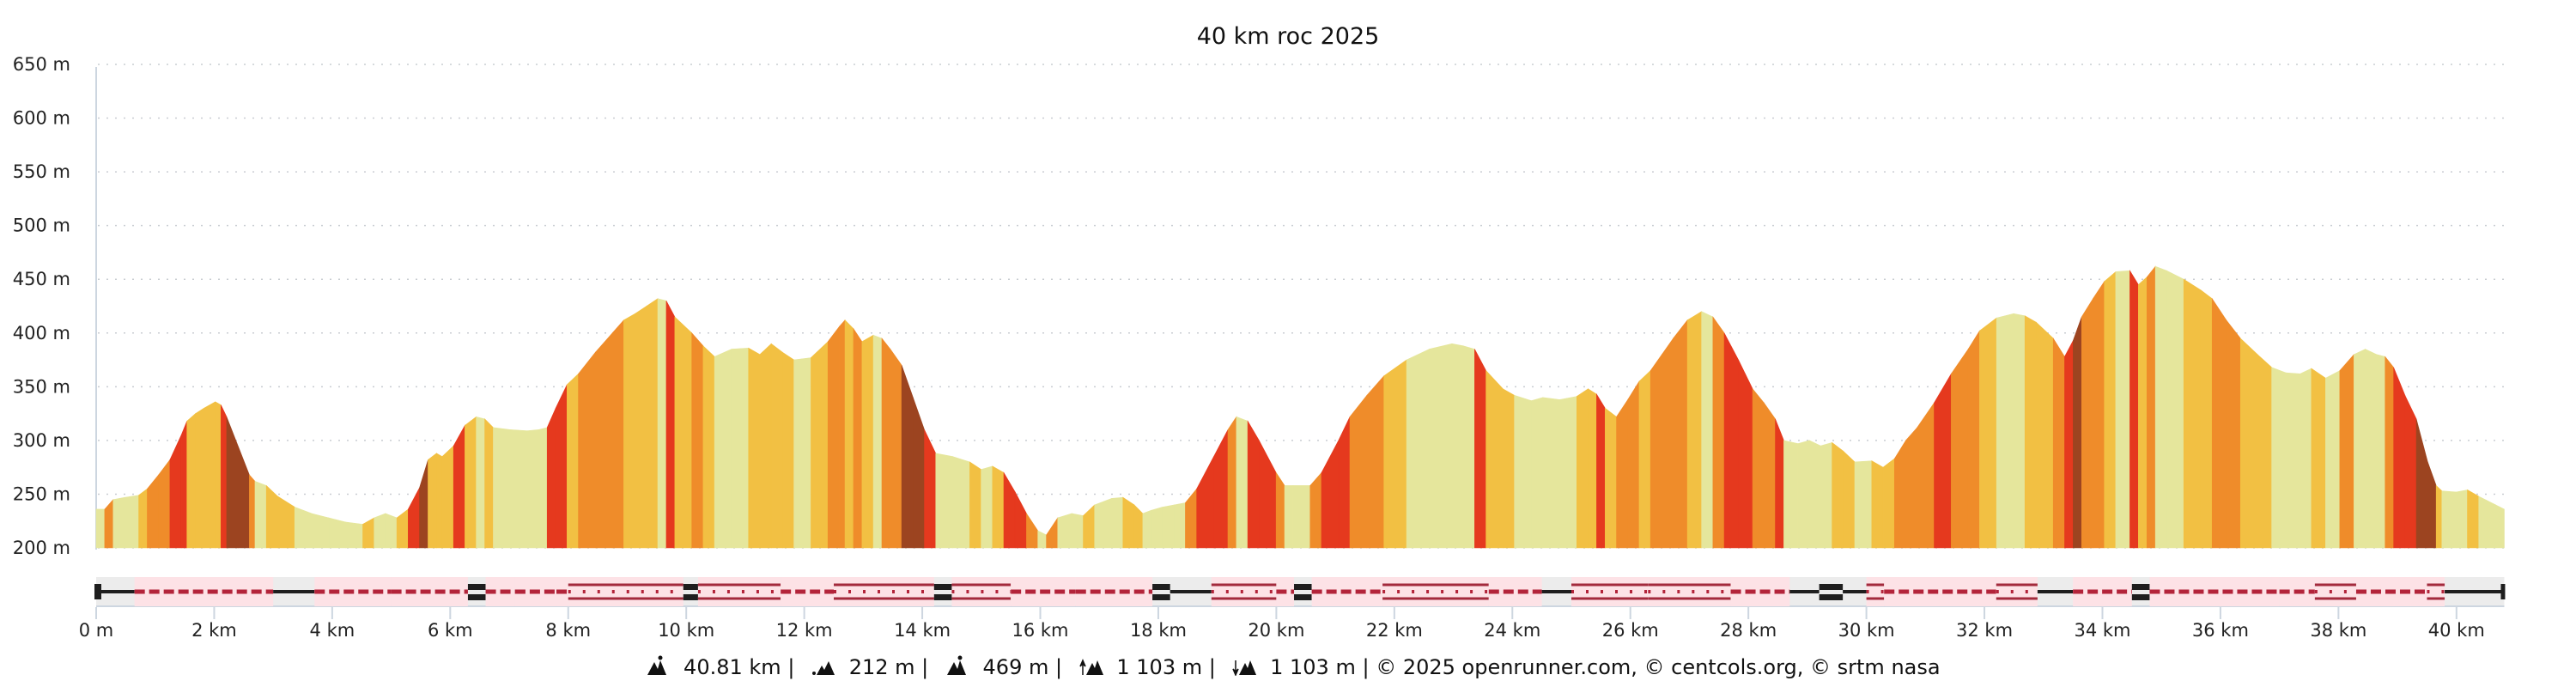 This screenshot has height=687, width=2576. I want to click on x-tick-label: 2 km, so click(214, 630).